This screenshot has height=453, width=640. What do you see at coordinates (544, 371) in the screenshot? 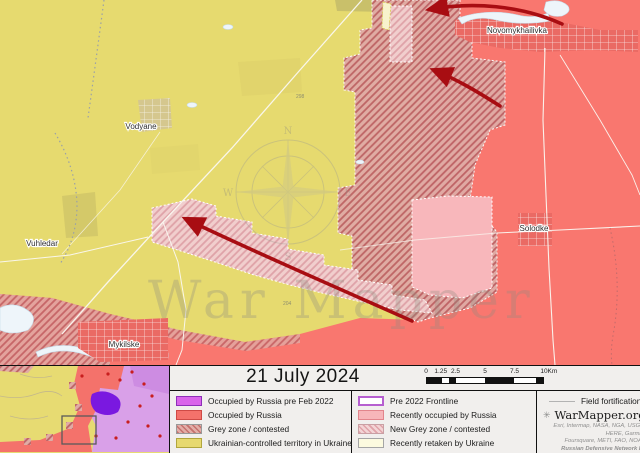
I see `scale-tick: 10` at bounding box center [544, 371].